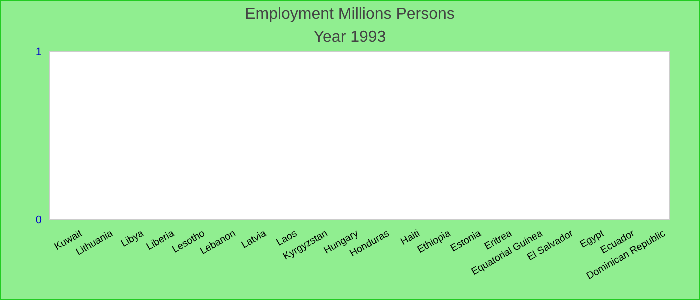  What do you see at coordinates (133, 239) in the screenshot?
I see `x-tick-label: Libya` at bounding box center [133, 239].